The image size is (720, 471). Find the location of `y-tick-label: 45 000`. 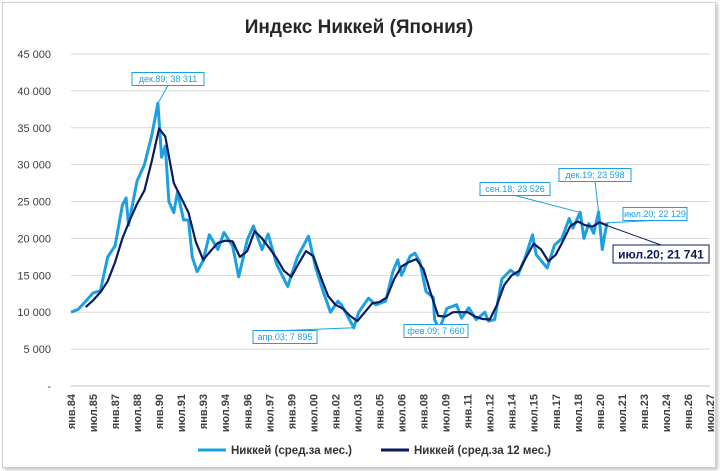

y-tick-label: 45 000 is located at coordinates (34, 55).